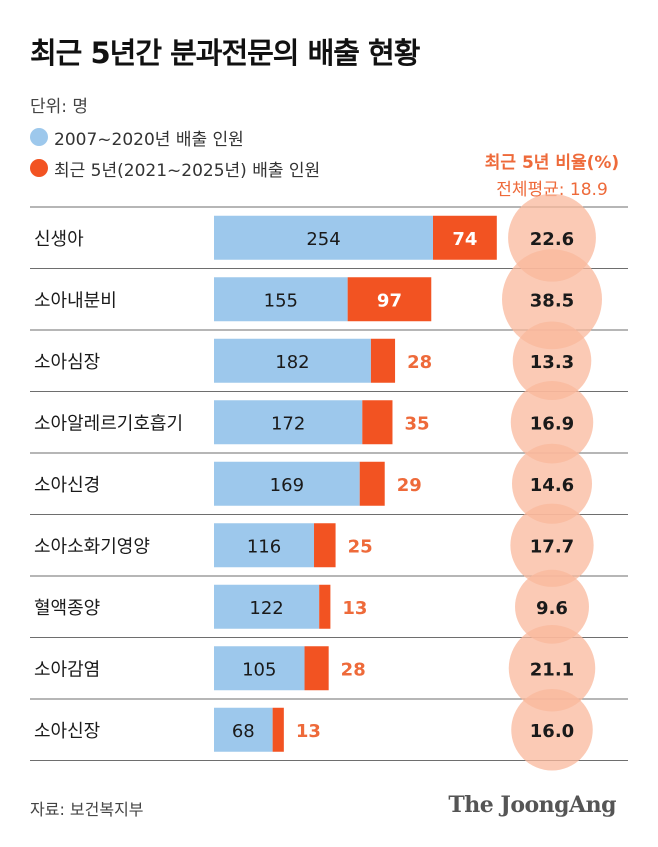  I want to click on bar-past-value-label: 169, so click(287, 485).